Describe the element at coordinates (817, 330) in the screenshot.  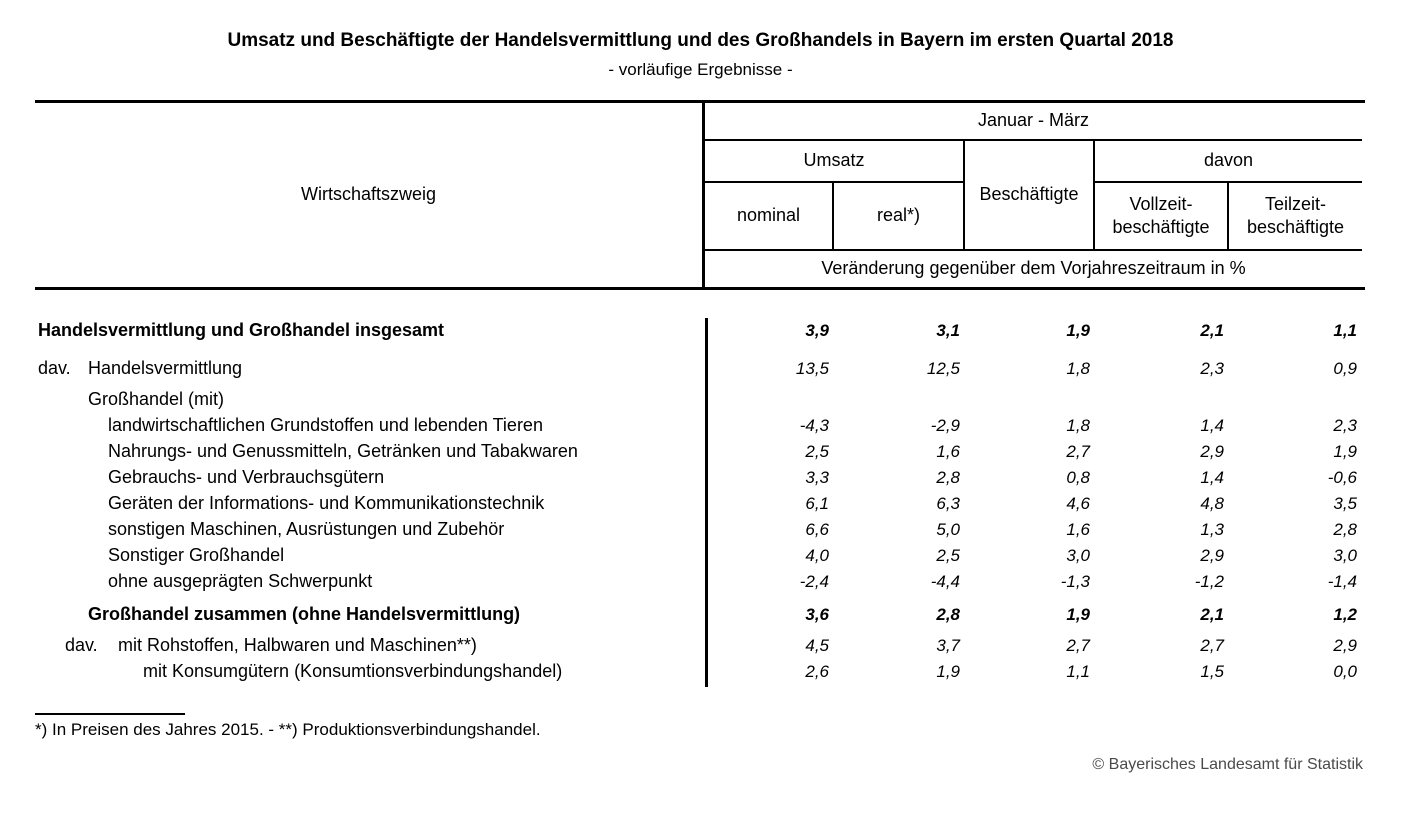
I see `cell-value: 3,9` at that location.